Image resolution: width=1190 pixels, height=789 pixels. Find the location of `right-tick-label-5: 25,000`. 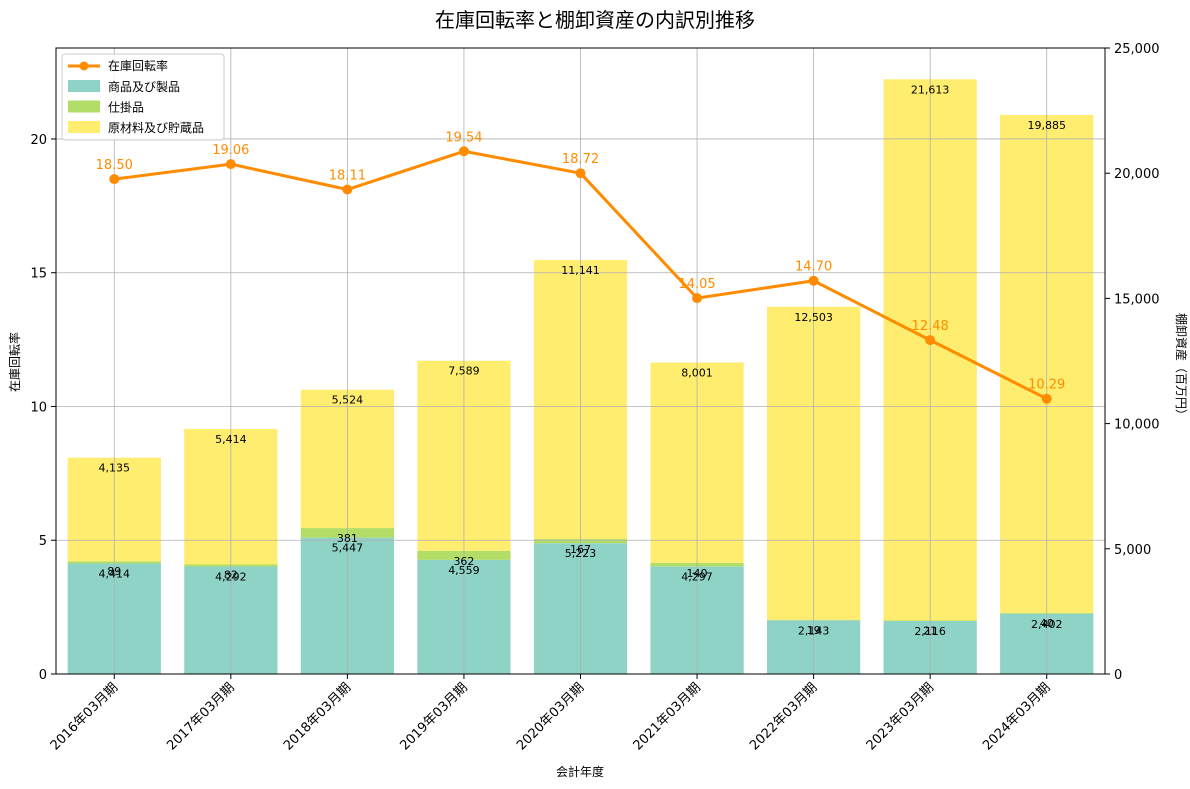

right-tick-label-5: 25,000 is located at coordinates (1137, 49).